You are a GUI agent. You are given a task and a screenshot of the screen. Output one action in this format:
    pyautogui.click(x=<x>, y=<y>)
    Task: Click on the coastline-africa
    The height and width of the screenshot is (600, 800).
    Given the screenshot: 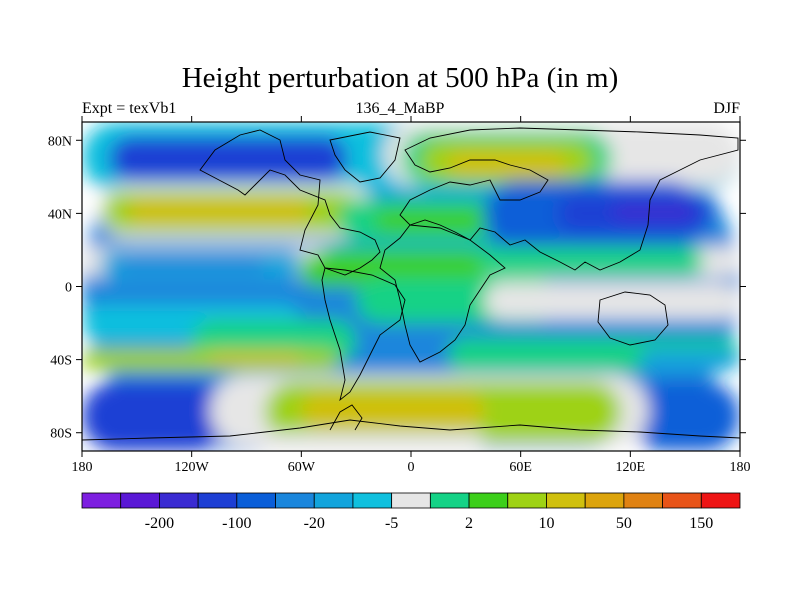 What is the action you would take?
    pyautogui.click(x=442, y=293)
    